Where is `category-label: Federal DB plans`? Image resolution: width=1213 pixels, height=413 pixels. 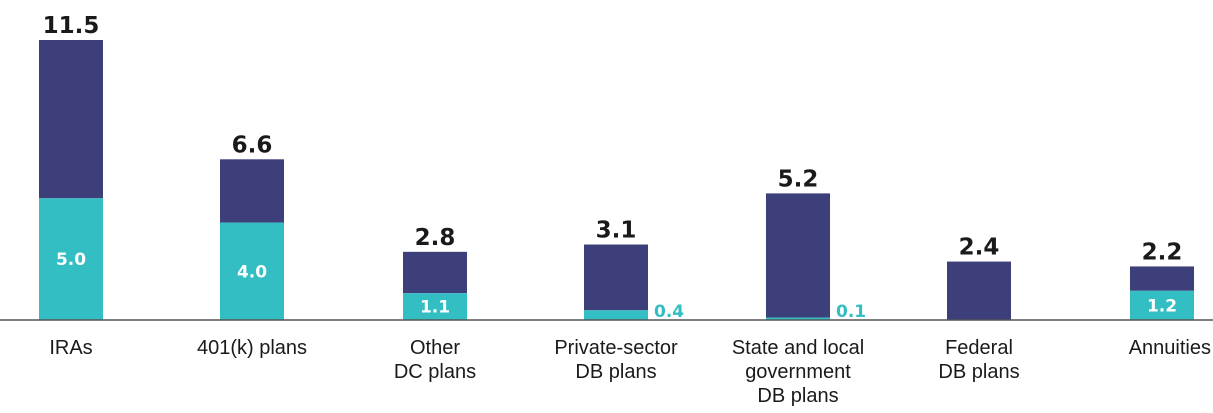
category-label: Federal DB plans is located at coordinates (978, 360).